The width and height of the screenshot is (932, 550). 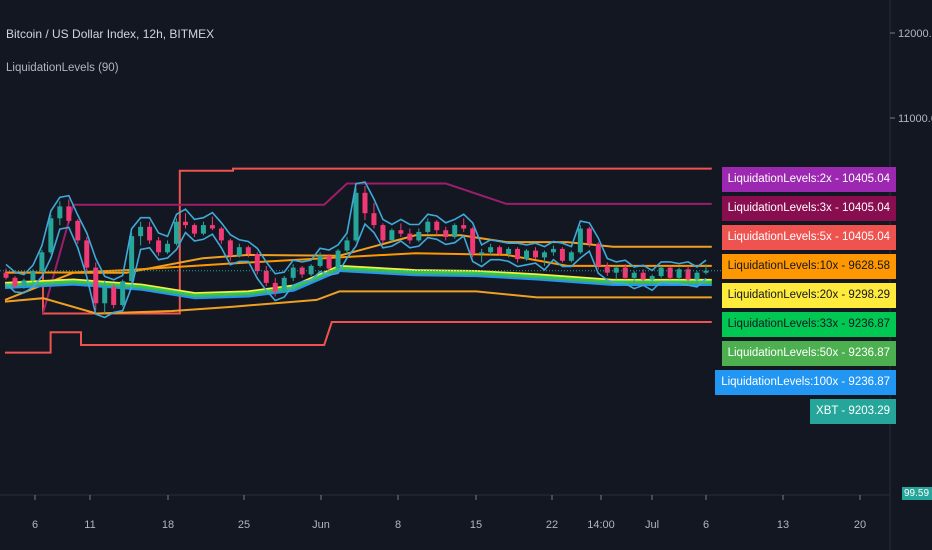 I want to click on y-tick-label: 12000.00, so click(x=915, y=34).